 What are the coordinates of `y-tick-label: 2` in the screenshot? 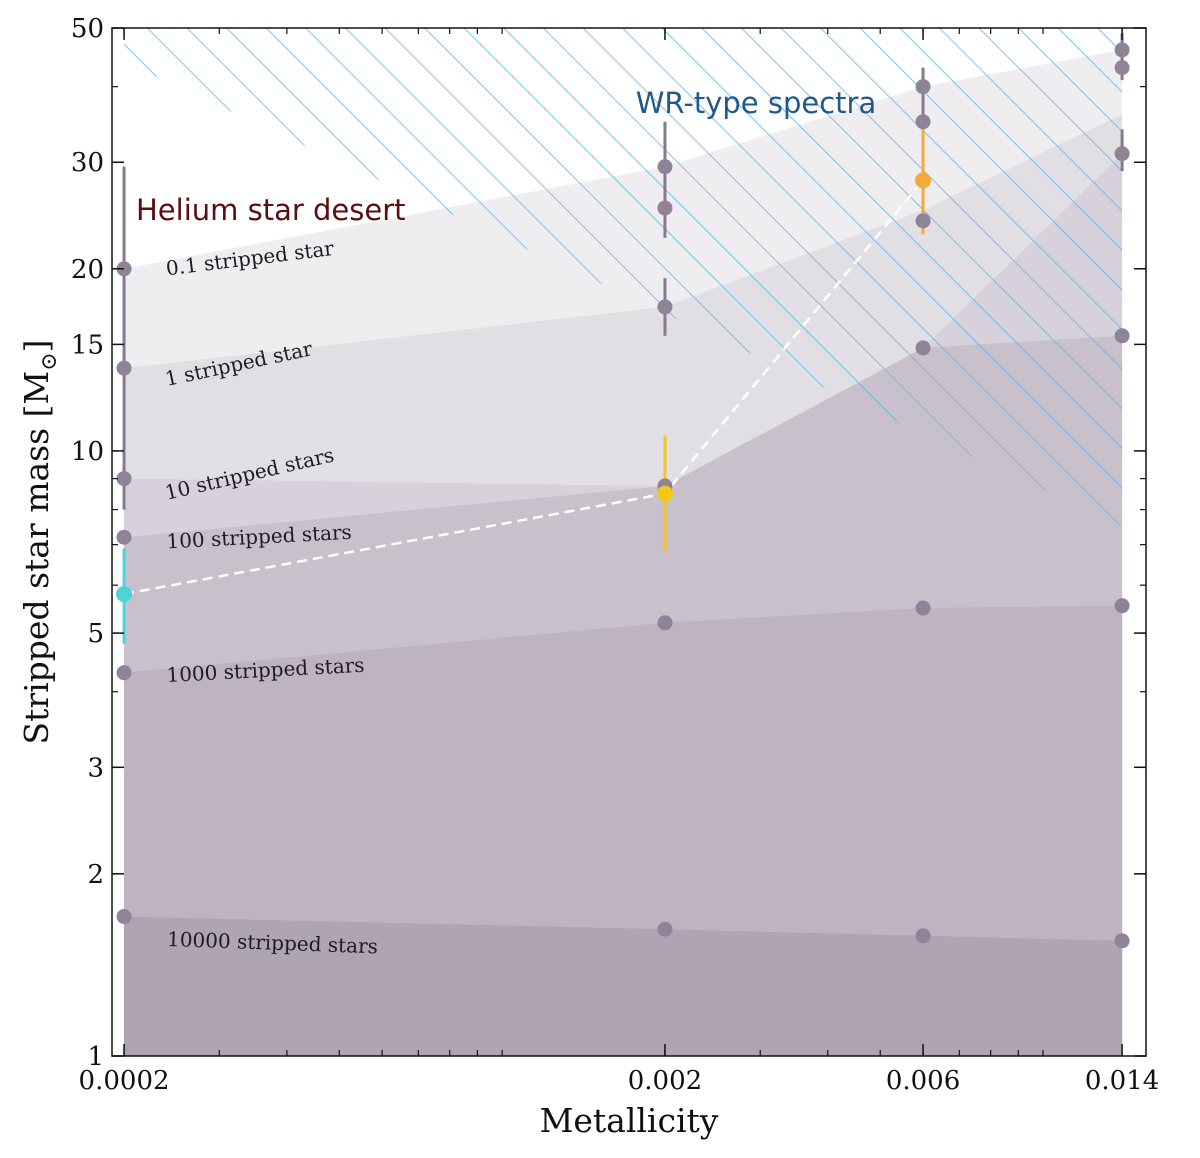 It's located at (95, 875).